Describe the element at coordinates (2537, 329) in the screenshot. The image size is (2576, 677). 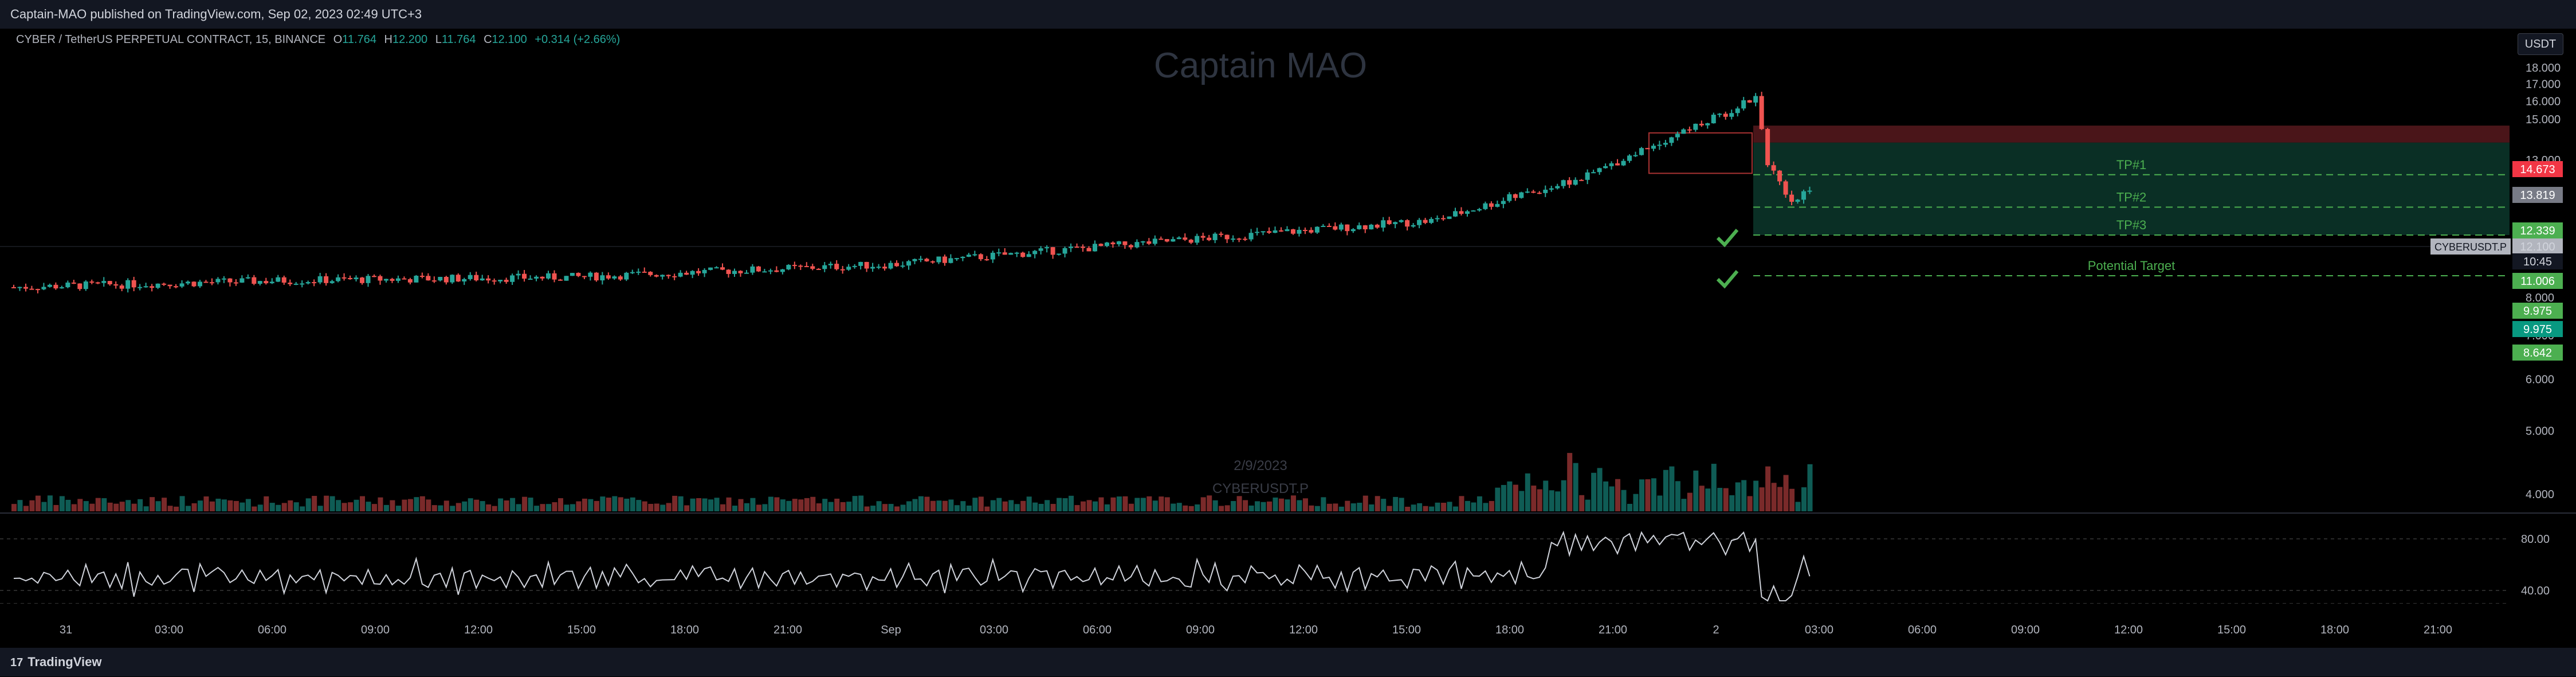
I see `price-tag` at that location.